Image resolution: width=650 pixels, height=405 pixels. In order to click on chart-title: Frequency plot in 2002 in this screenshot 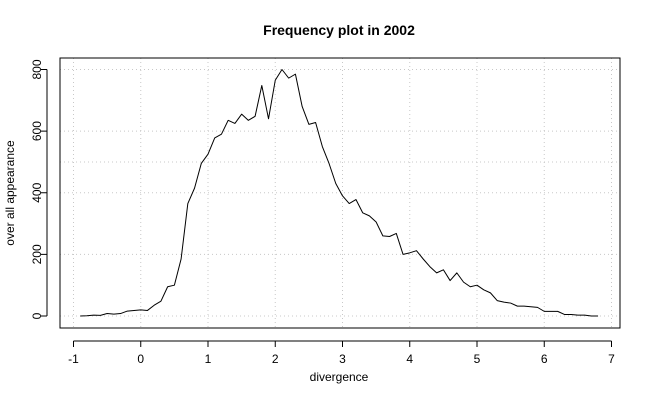, I will do `click(339, 30)`.